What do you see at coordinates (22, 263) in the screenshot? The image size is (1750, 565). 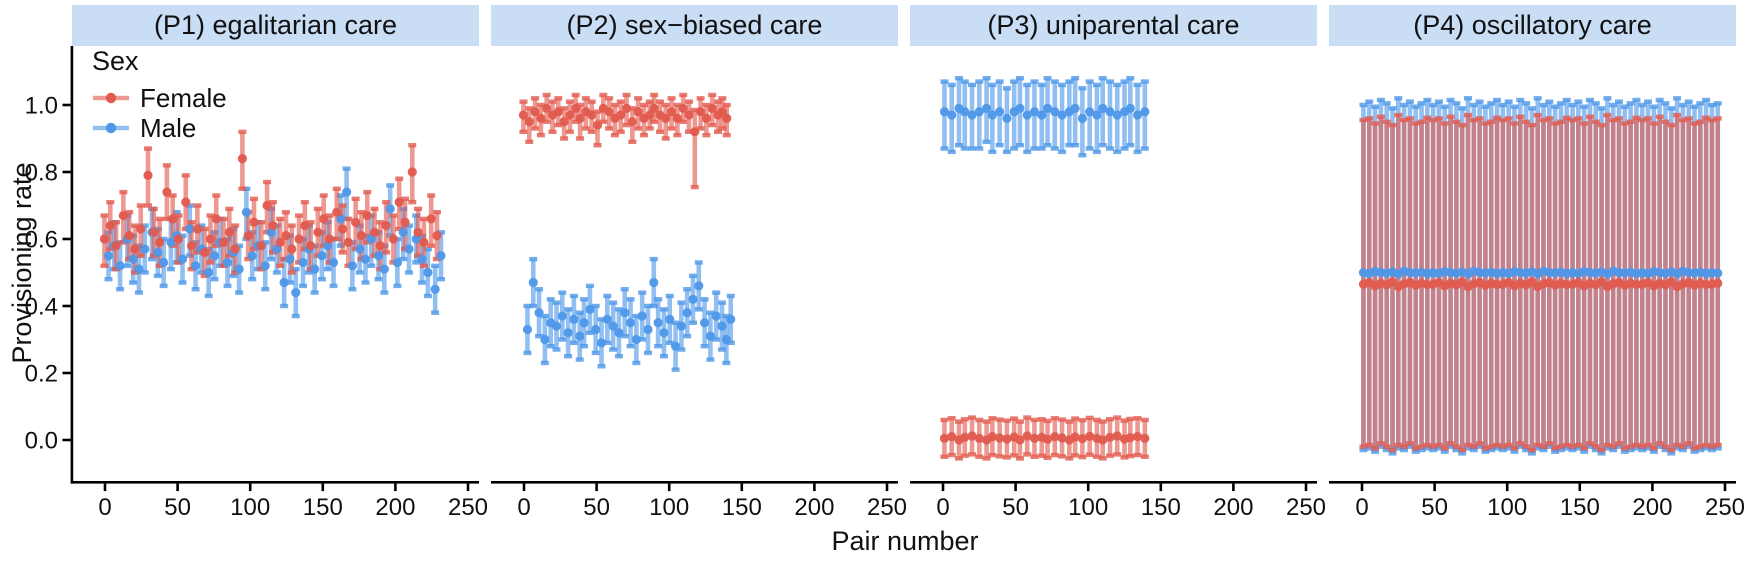 I see `y-axis-title: Provisioning rate` at bounding box center [22, 263].